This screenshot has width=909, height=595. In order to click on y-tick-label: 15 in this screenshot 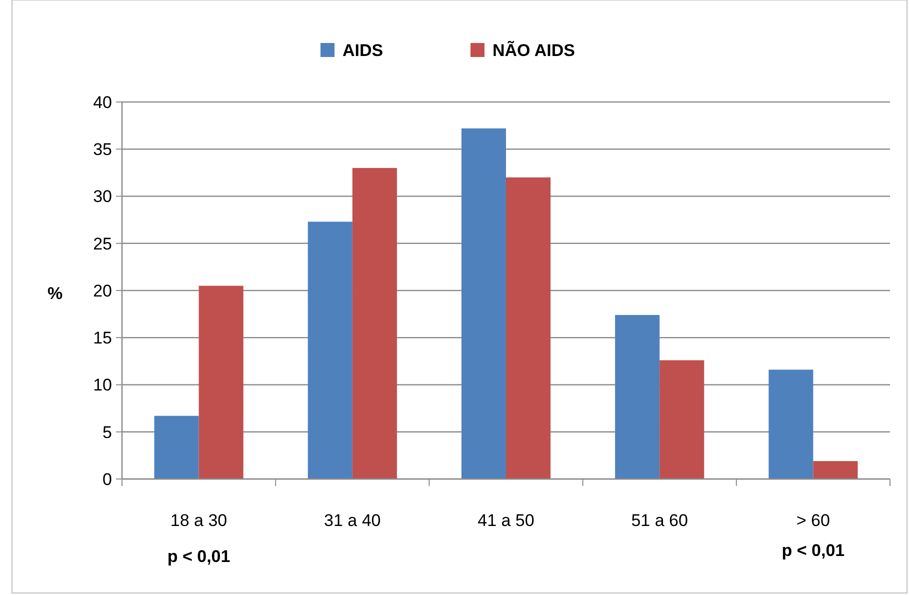, I will do `click(102, 338)`.